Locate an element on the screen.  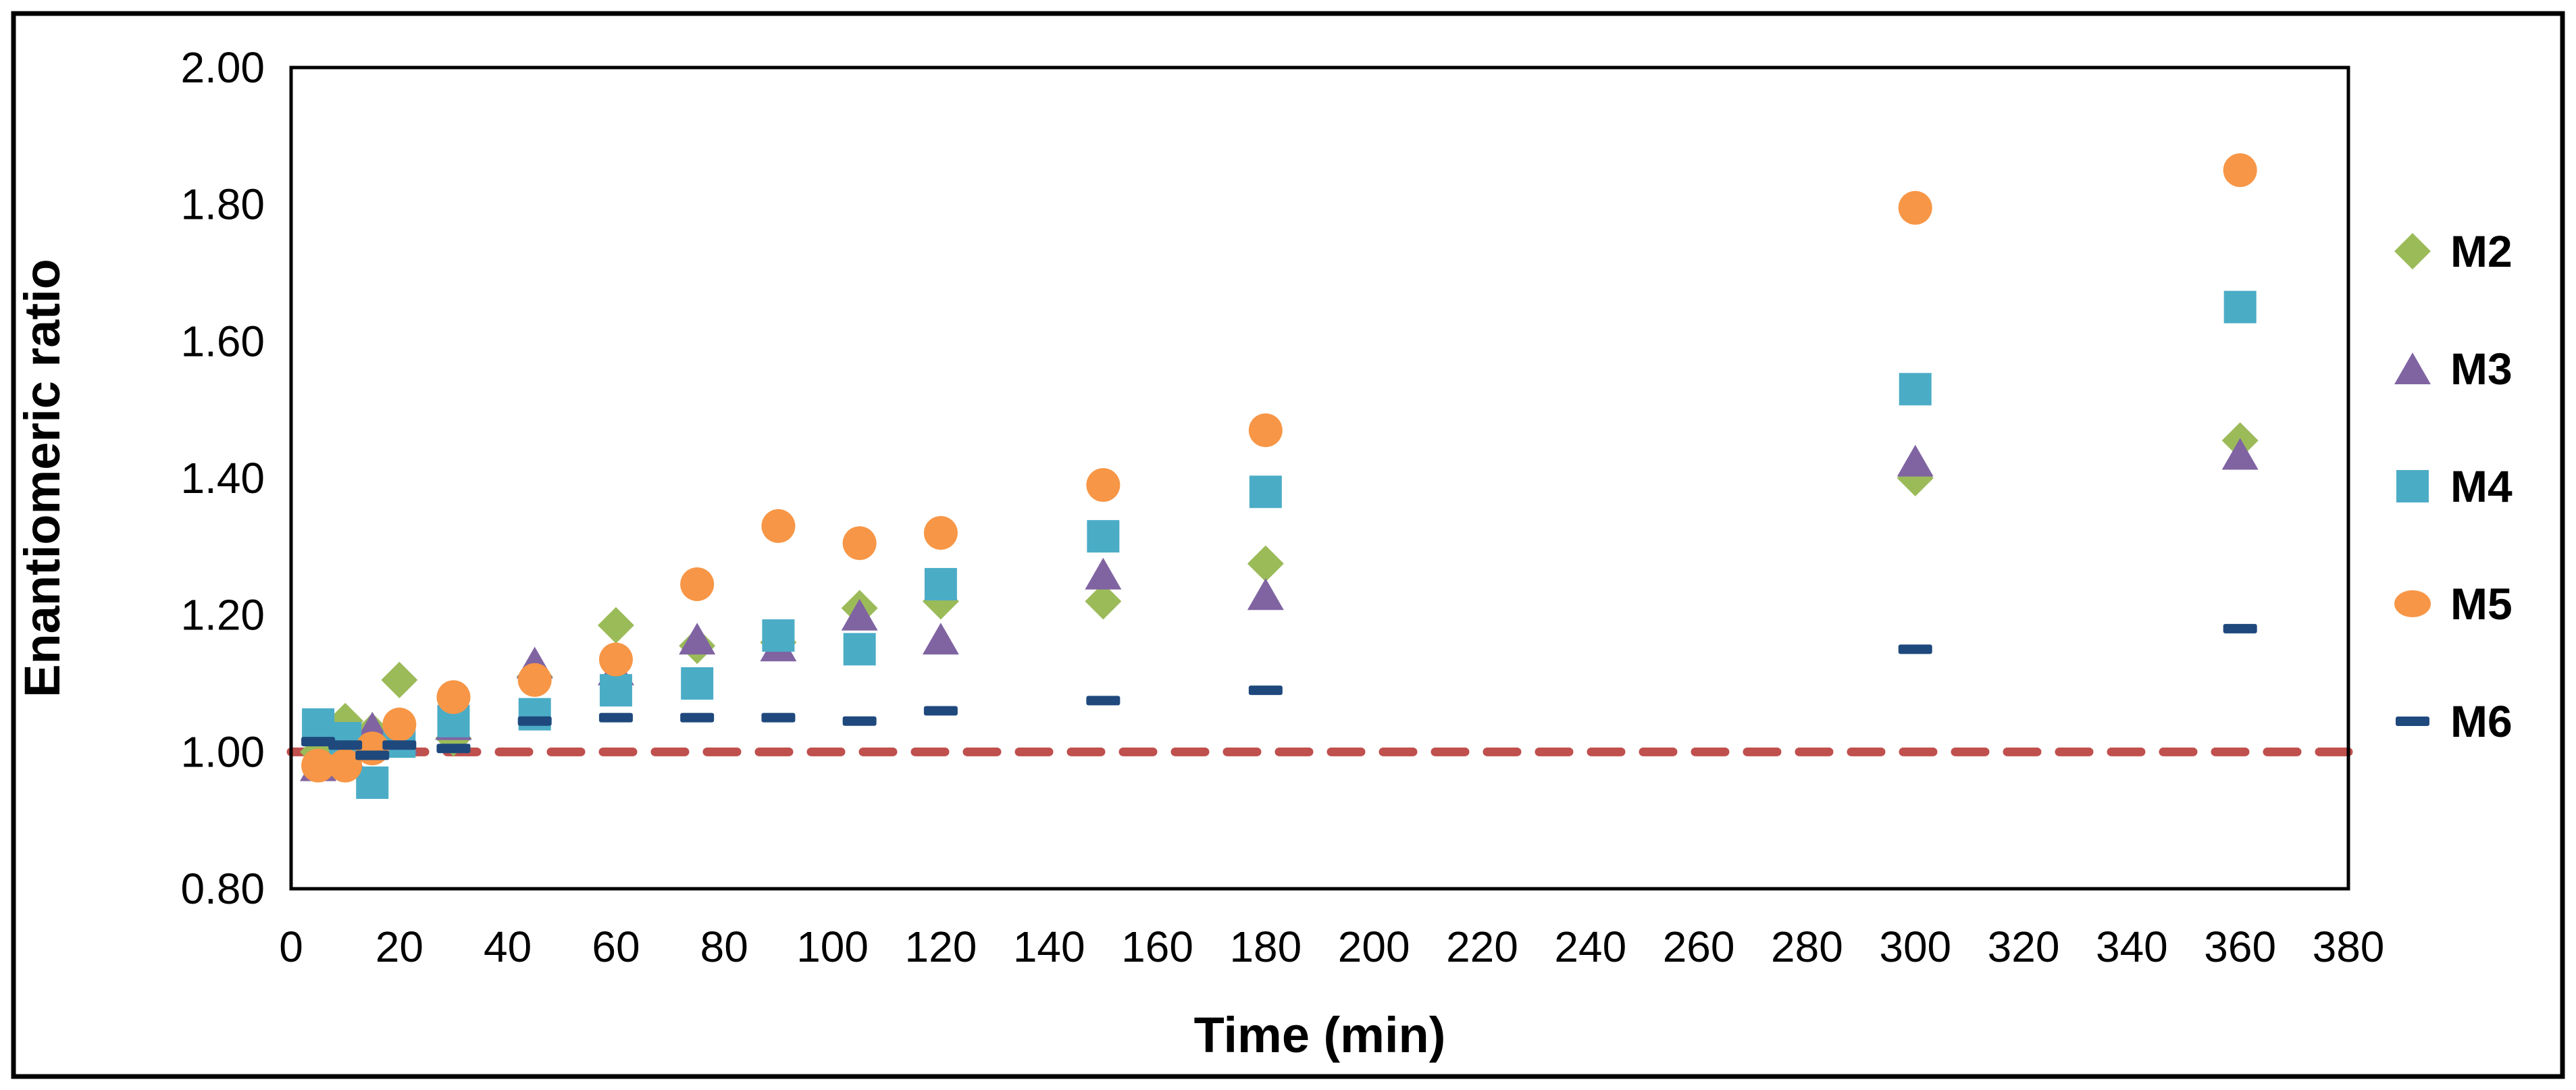
x-tick-label: 0 is located at coordinates (291, 947).